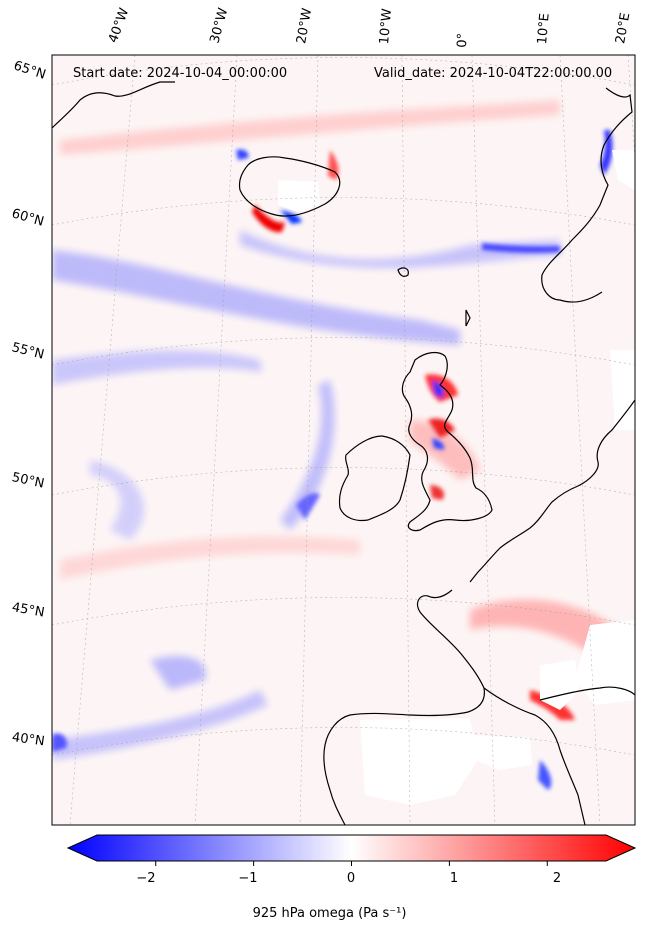 This screenshot has width=659, height=936. Describe the element at coordinates (351, 863) in the screenshot. I see `colorbar-ticks` at that location.